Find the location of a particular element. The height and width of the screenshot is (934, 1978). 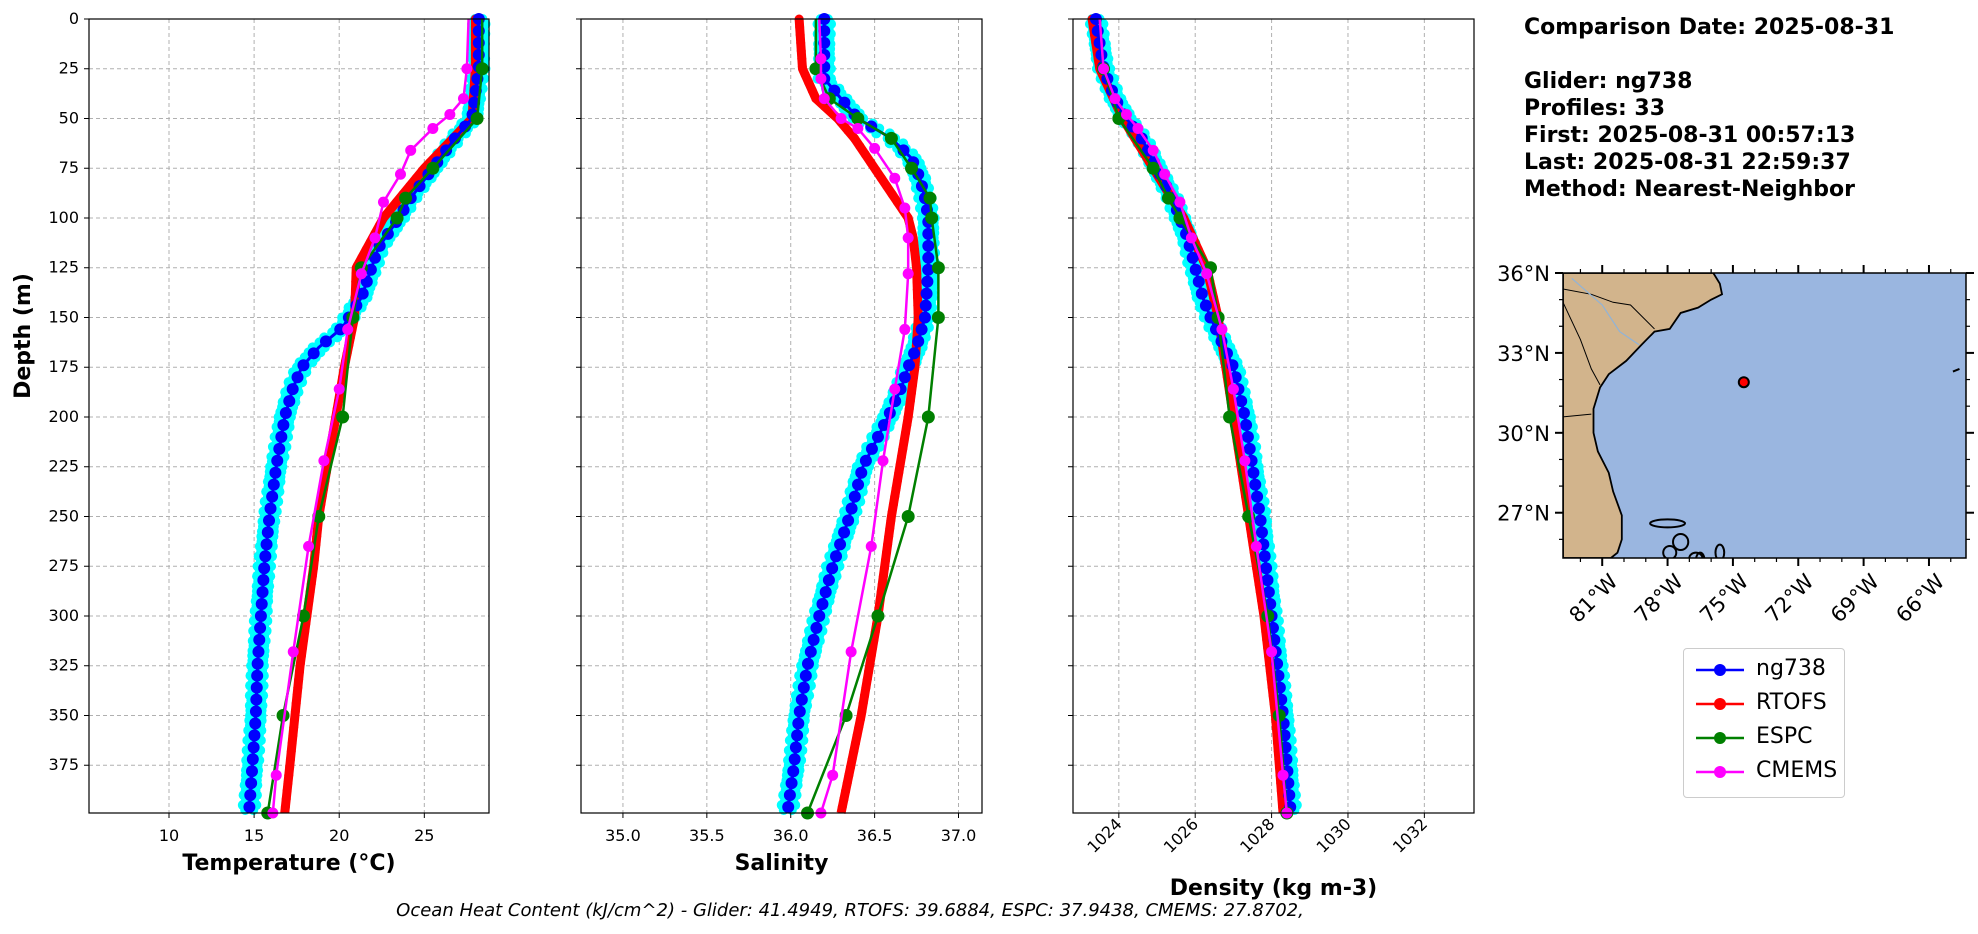

map-lat-label: 27°N is located at coordinates (1523, 514).